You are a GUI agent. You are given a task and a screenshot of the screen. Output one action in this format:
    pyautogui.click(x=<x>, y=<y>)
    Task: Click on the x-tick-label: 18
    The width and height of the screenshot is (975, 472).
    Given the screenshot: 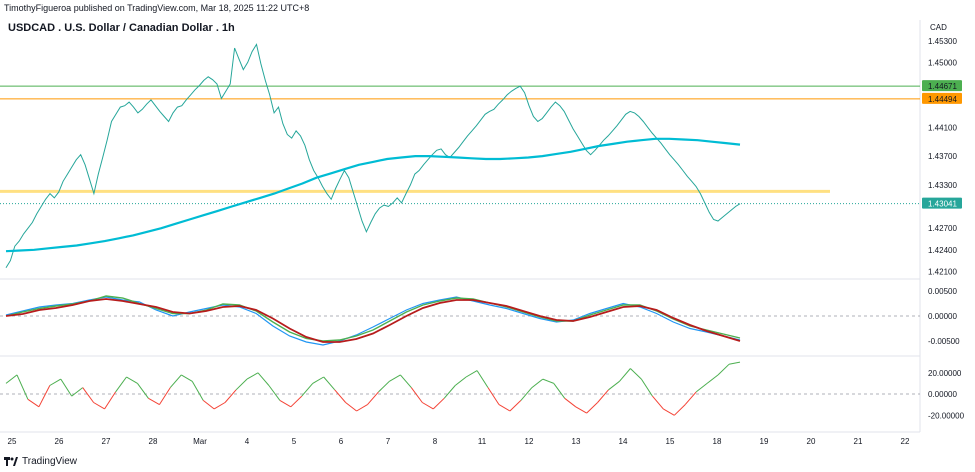 What is the action you would take?
    pyautogui.click(x=717, y=441)
    